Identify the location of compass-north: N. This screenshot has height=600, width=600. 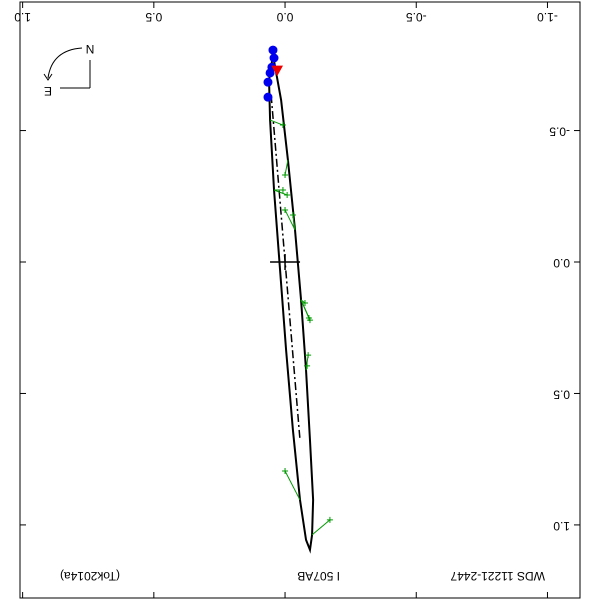
(90, 49).